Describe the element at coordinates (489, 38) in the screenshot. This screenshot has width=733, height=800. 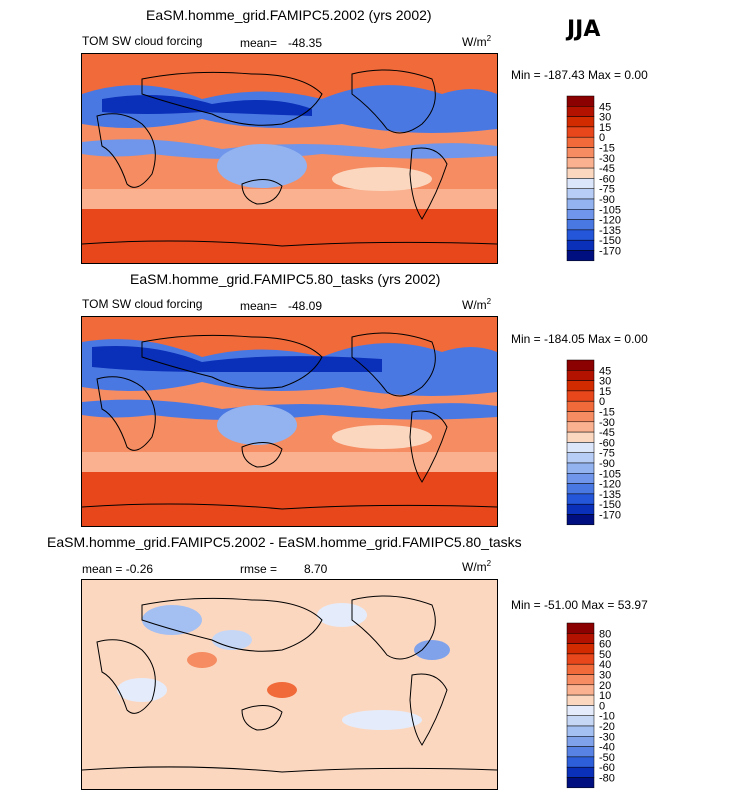
I see `panel-1-units-exp: 2` at that location.